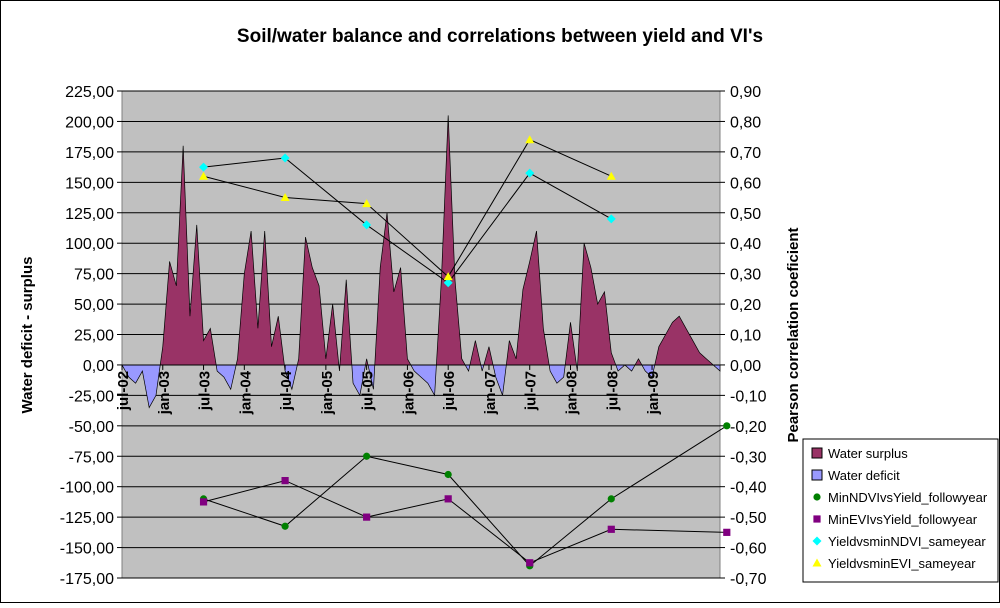  I want to click on y-tick-label-right: 0,80, so click(745, 122).